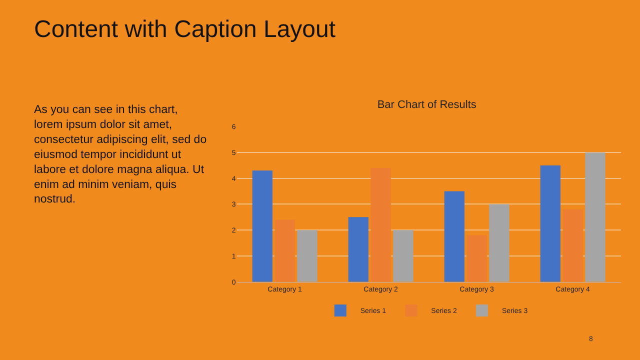  What do you see at coordinates (120, 155) in the screenshot?
I see `text: As you can see in this chart, lorem ipsum dolor sit amet, consectetur adipiscing elit, sed do eiusmod tempor incididunt ut labore et dolore magna aliqua. Ut enim ad minim veniam, quis nostrud.` at bounding box center [120, 155].